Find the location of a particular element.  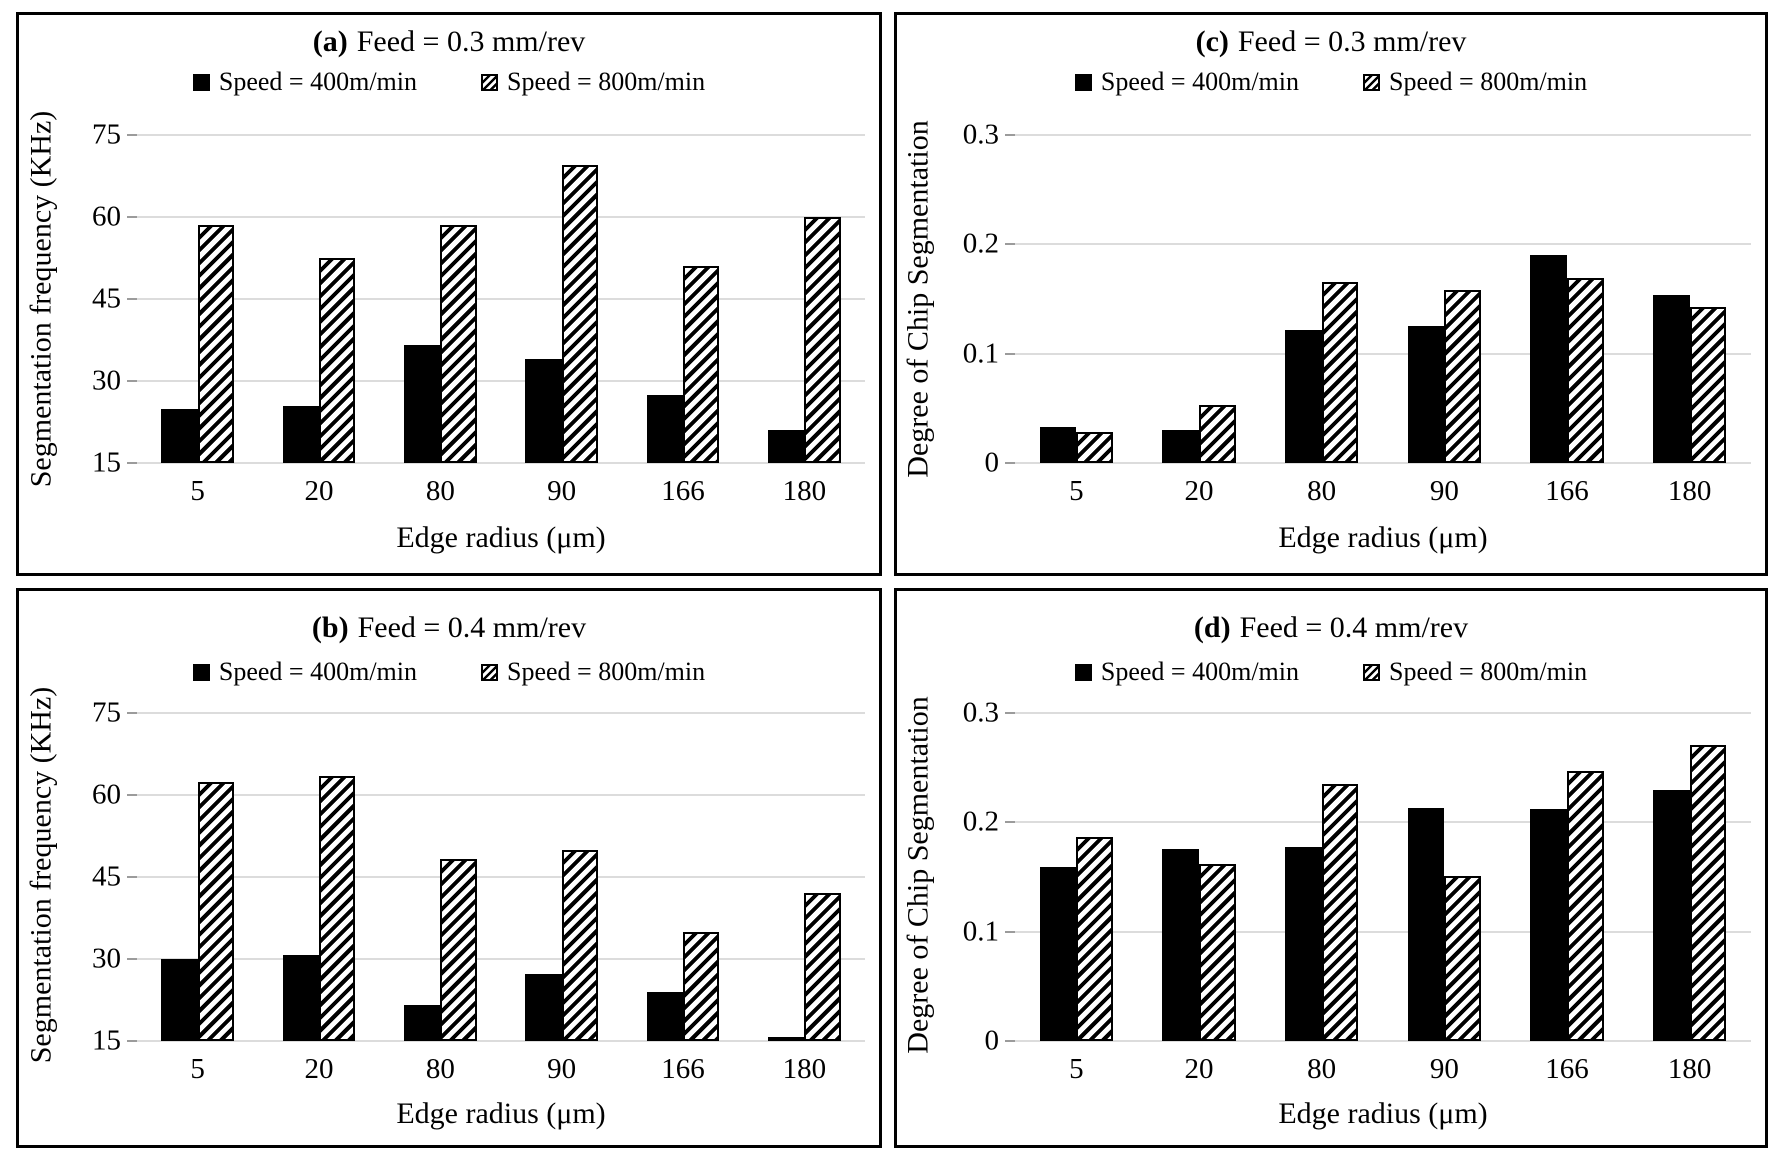

chart-title-tag: (c) is located at coordinates (1212, 41).